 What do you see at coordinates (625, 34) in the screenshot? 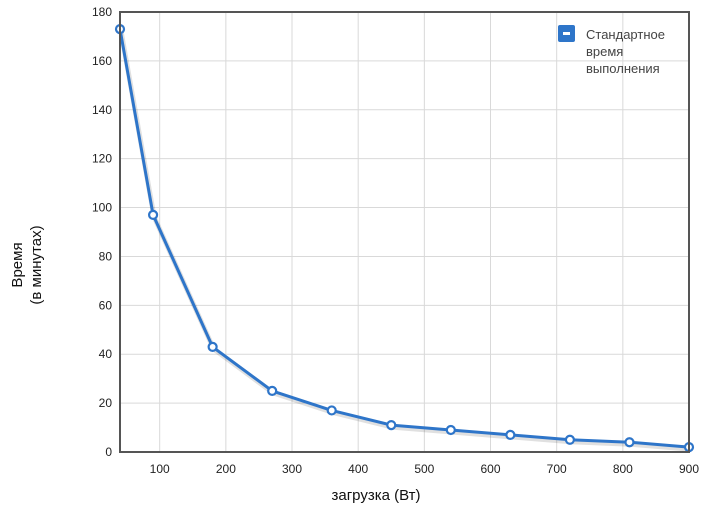
I see `legend-label-line-1: Стандартное` at bounding box center [625, 34].